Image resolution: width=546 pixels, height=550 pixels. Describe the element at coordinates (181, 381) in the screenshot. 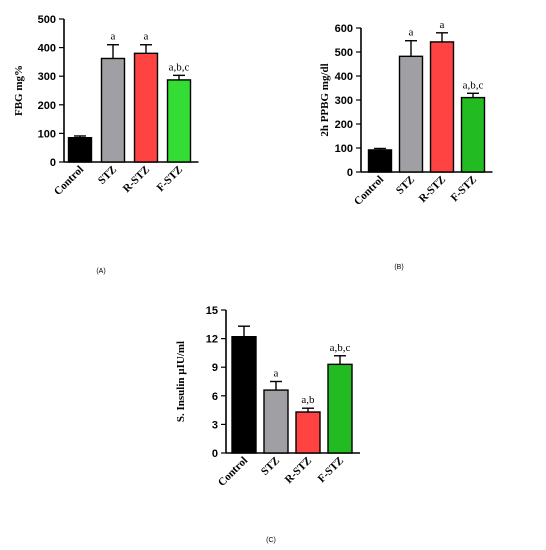

I see `y-axis-label: S. Insulin µIU/ml` at that location.